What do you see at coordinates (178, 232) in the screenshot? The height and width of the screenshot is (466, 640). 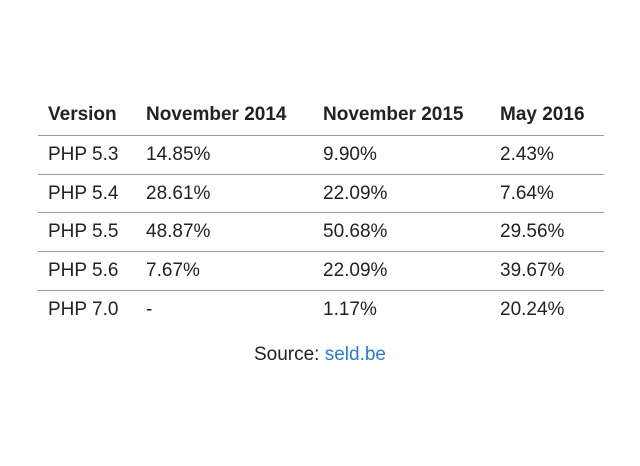 I see `table-cell: 48.87%` at bounding box center [178, 232].